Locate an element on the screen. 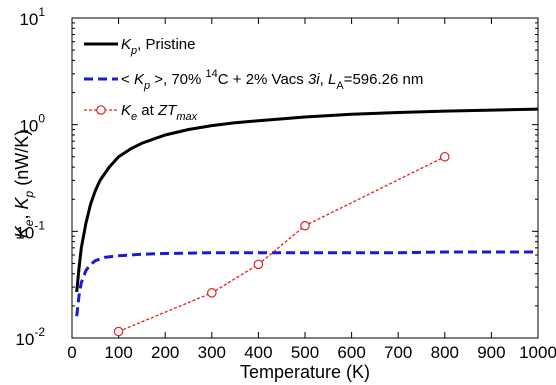 The height and width of the screenshot is (385, 556). y-axis-label-text: Ke, Kp (nW/K) is located at coordinates (24, 184).